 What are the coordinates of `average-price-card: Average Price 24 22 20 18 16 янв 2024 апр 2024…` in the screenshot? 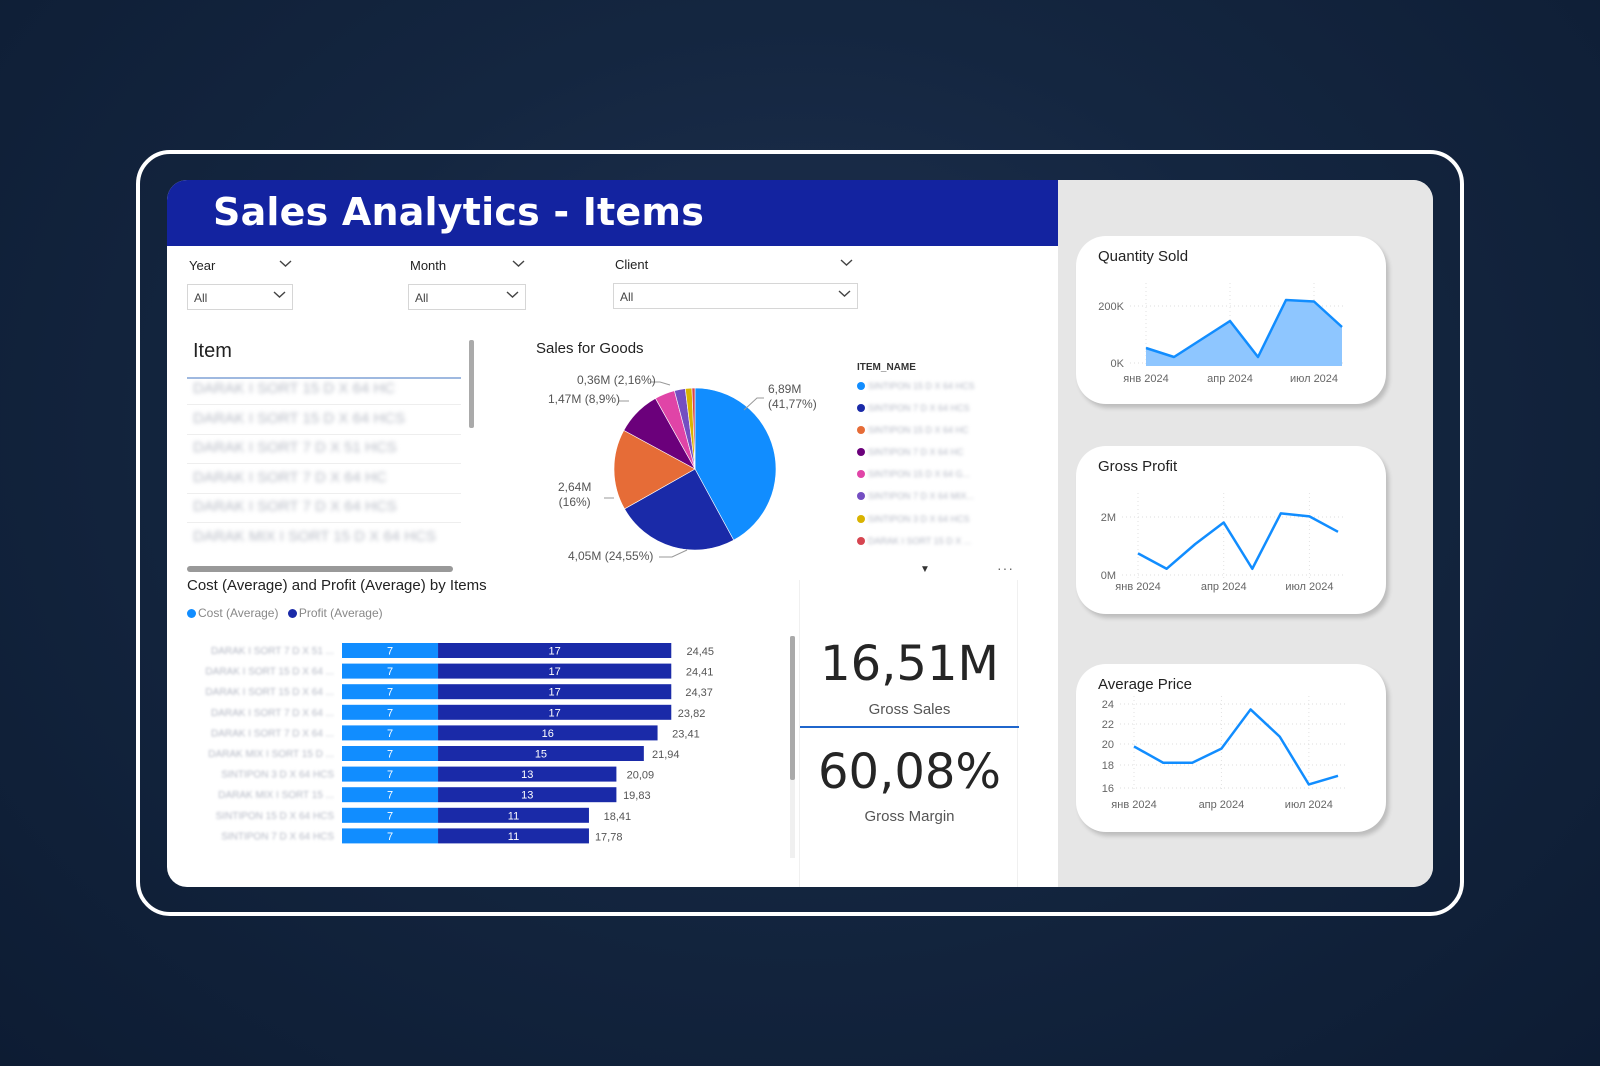 It's located at (1231, 748).